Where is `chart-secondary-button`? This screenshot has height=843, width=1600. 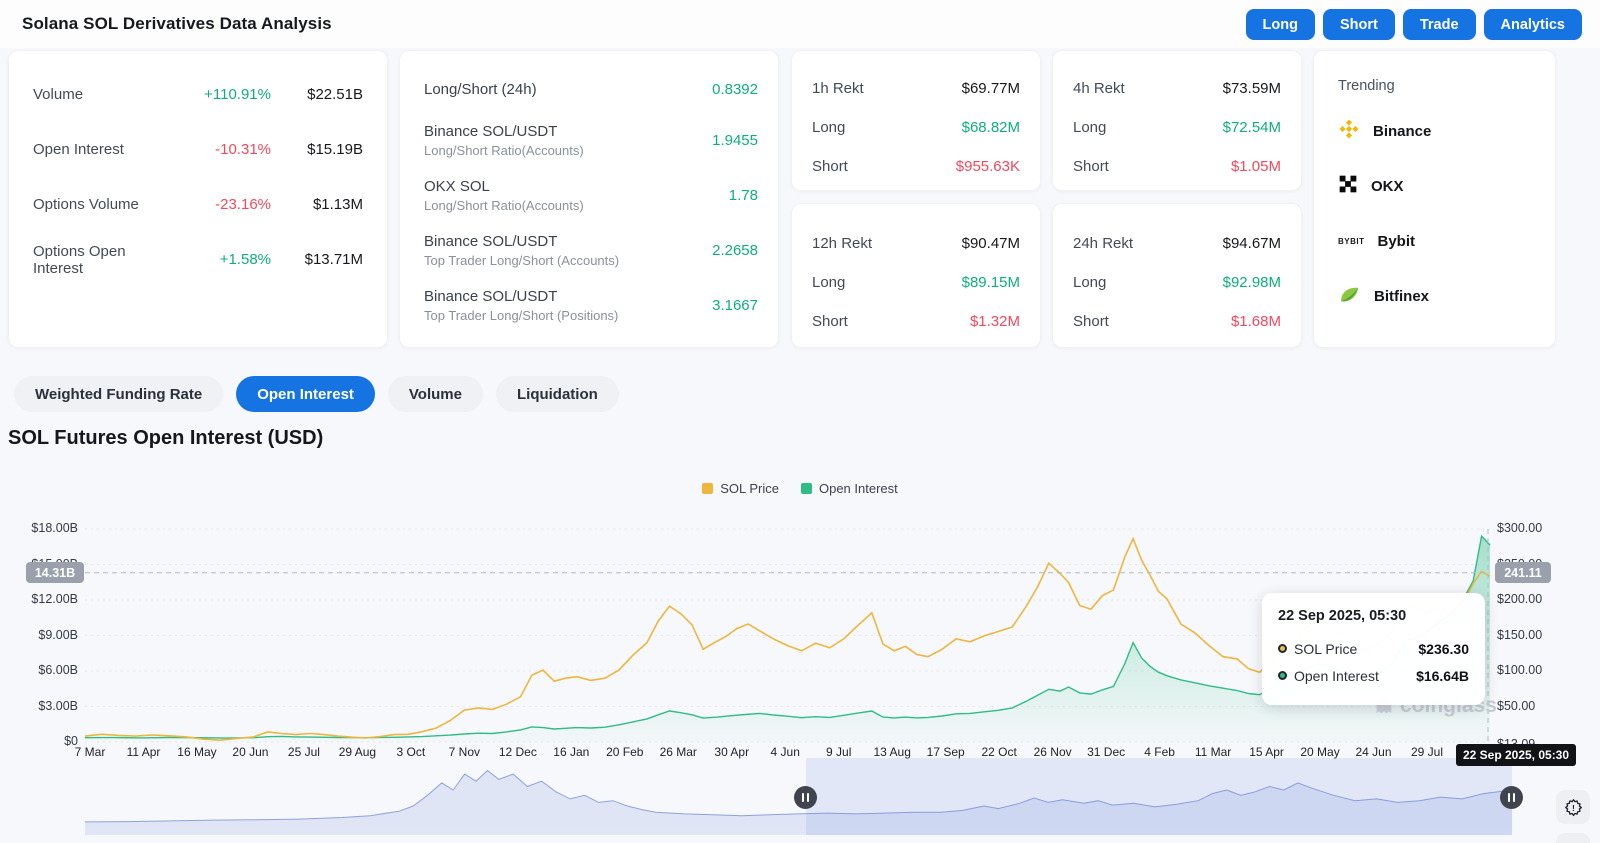
chart-secondary-button is located at coordinates (1573, 838).